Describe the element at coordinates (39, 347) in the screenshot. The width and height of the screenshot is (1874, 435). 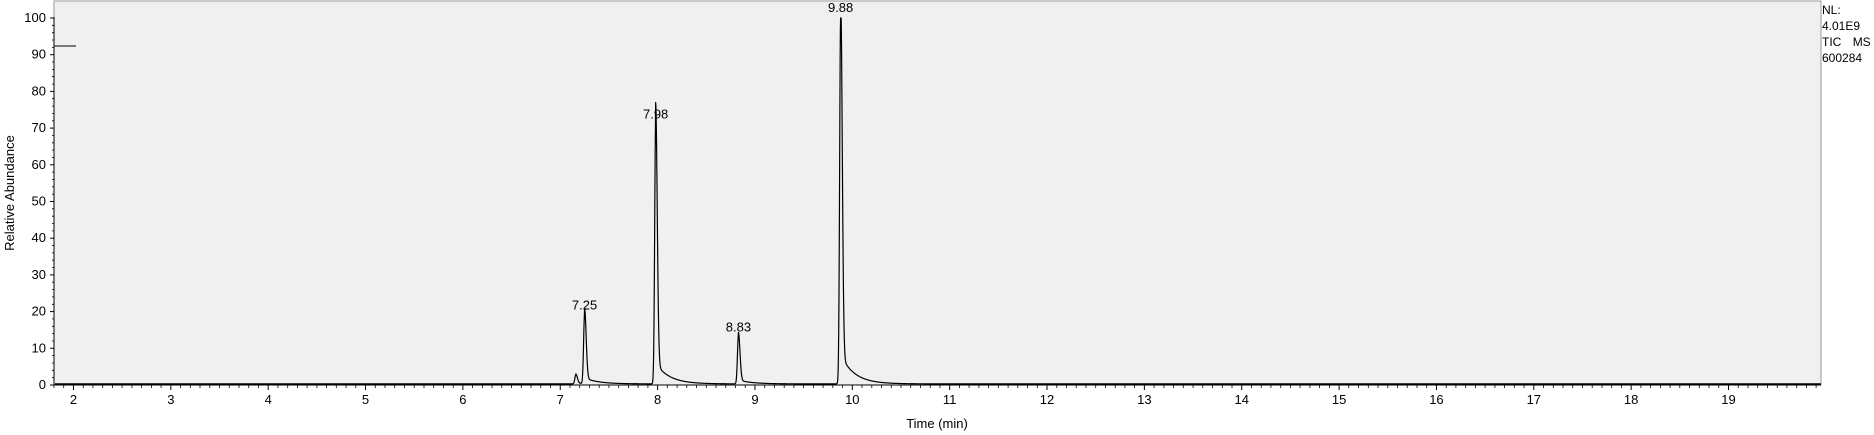
I see `y-tick-label: 10` at that location.